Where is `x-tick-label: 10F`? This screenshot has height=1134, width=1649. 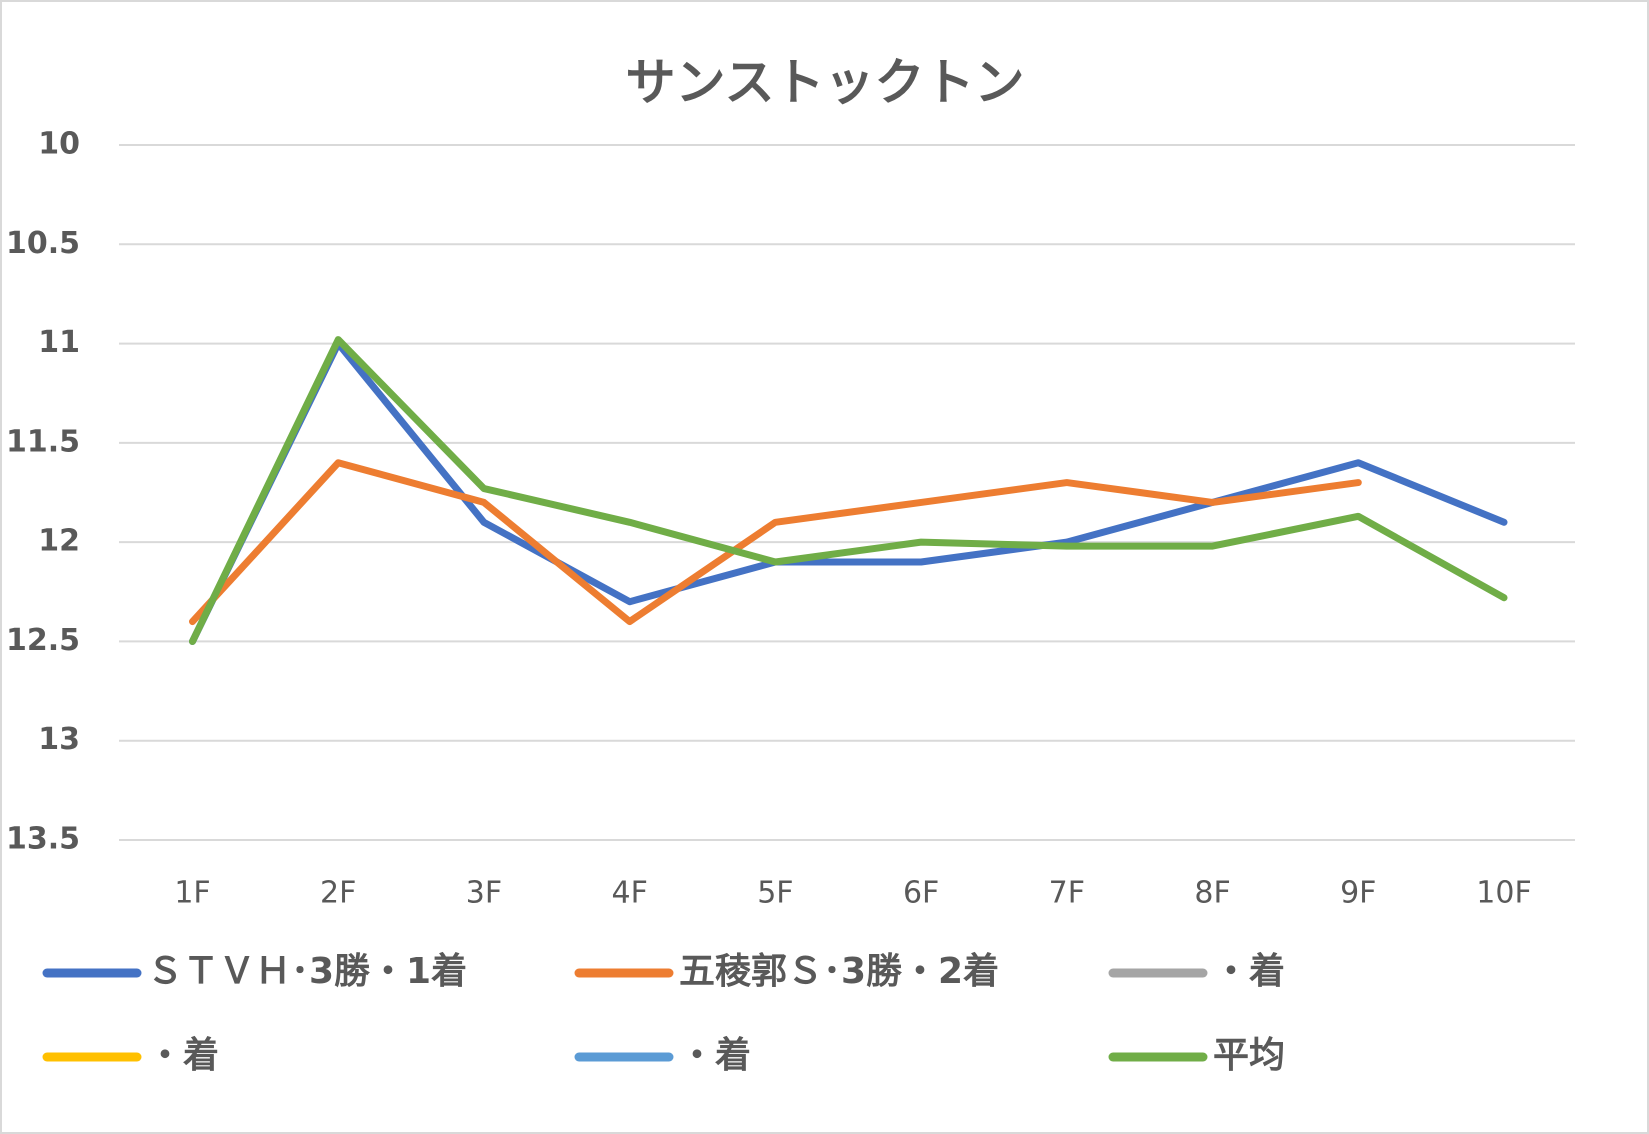
x-tick-label: 10F is located at coordinates (1503, 893).